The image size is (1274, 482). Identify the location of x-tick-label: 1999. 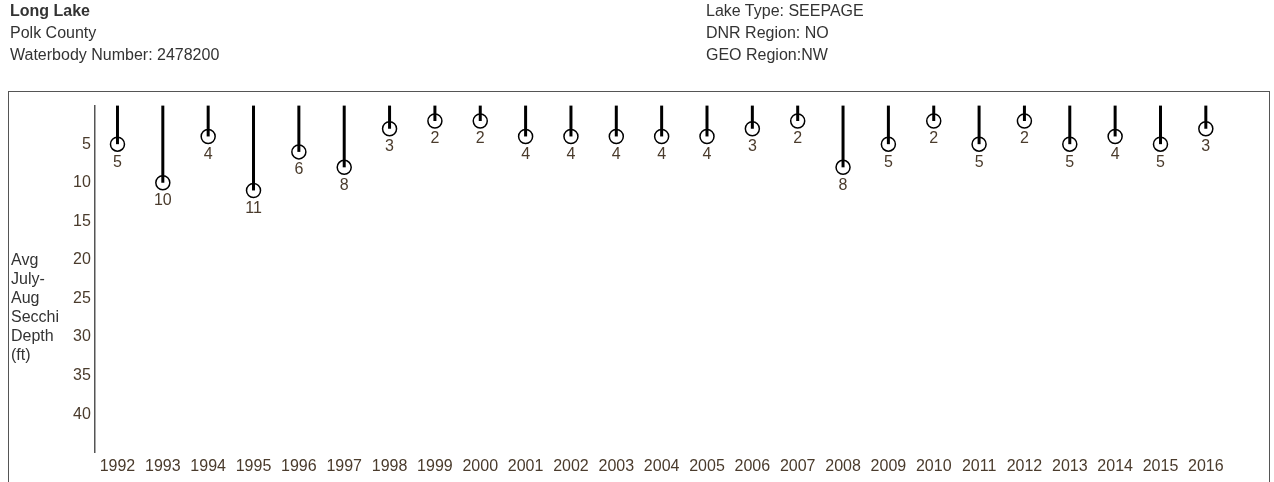
(435, 465).